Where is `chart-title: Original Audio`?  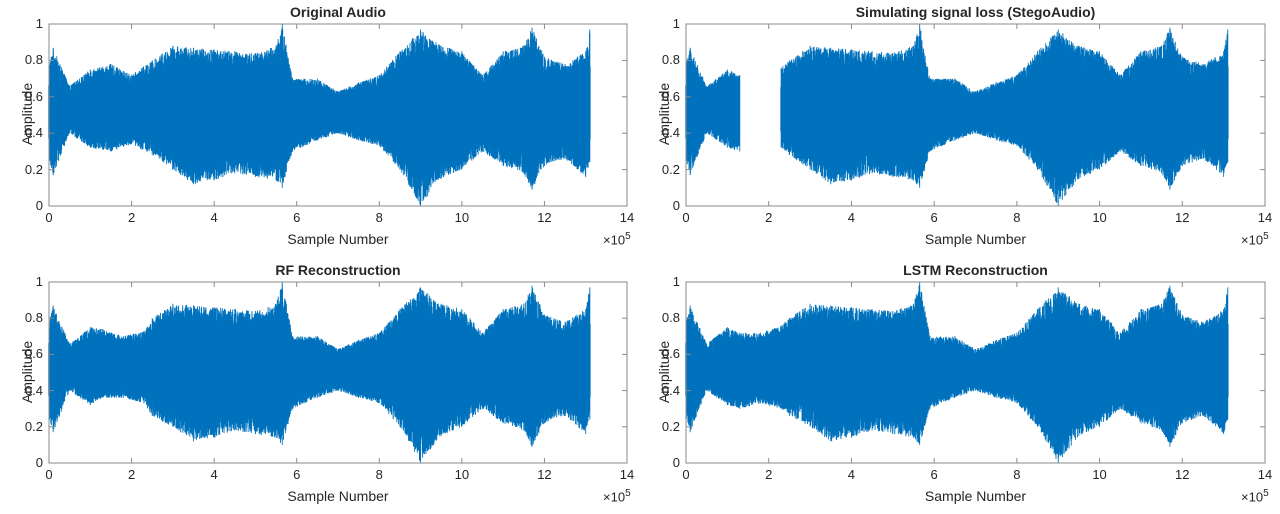 chart-title: Original Audio is located at coordinates (338, 12).